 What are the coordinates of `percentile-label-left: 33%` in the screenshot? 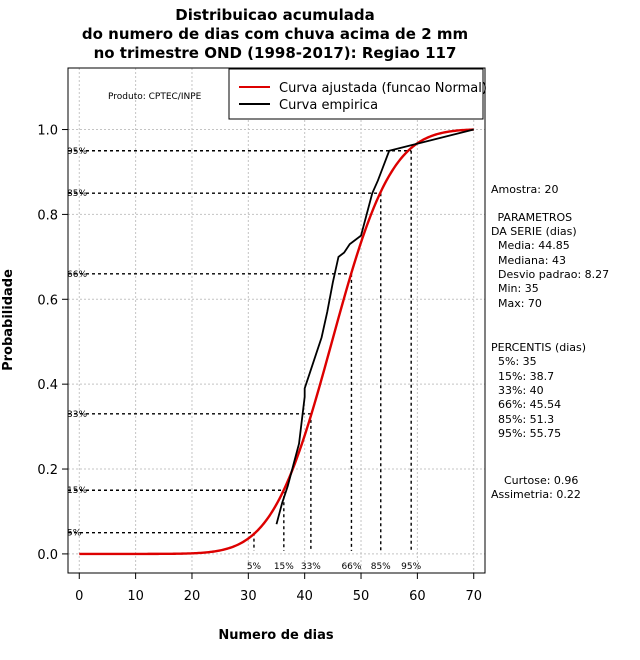 It's located at (77, 415).